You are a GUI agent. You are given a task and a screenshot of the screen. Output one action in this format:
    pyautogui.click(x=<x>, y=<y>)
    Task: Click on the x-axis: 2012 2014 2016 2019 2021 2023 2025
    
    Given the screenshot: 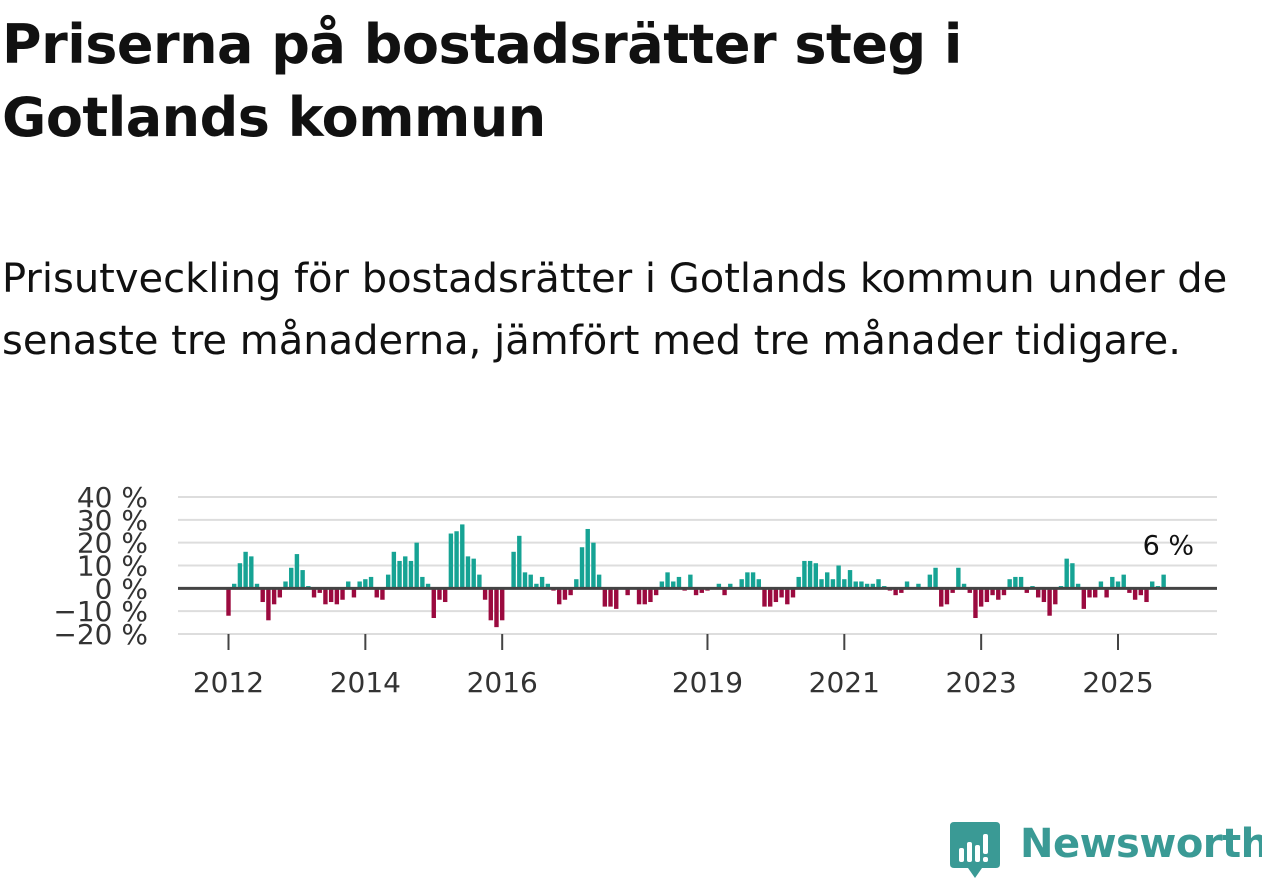 What is the action you would take?
    pyautogui.click(x=673, y=666)
    